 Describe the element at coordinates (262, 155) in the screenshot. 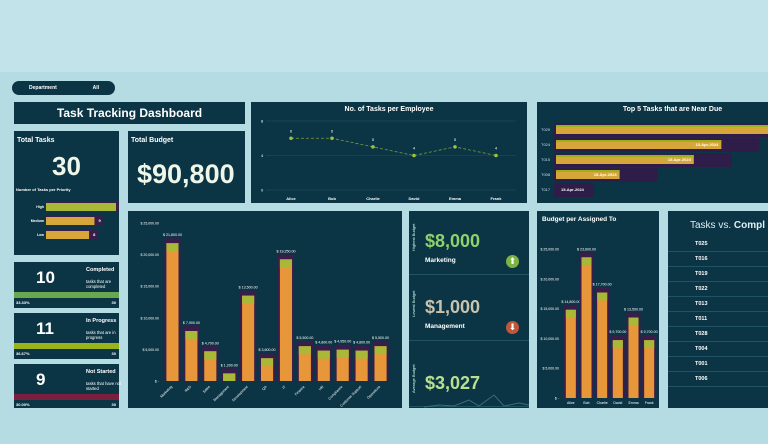

I see `y-tick: 4` at that location.